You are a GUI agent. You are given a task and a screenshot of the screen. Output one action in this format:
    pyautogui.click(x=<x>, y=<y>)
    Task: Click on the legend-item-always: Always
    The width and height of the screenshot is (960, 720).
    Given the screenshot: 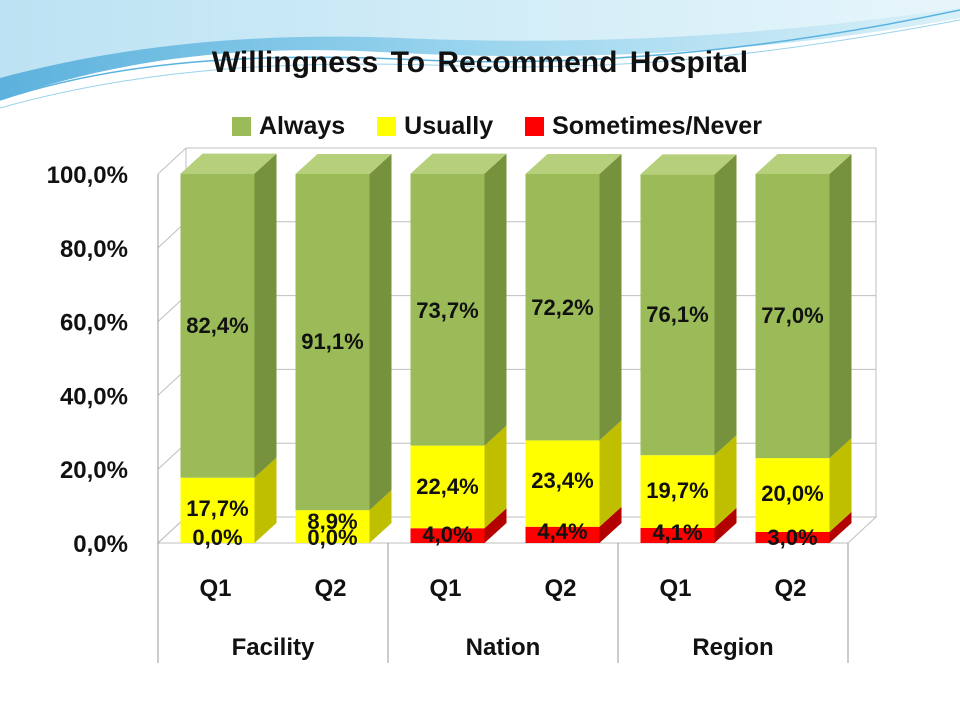 What is the action you would take?
    pyautogui.click(x=288, y=126)
    